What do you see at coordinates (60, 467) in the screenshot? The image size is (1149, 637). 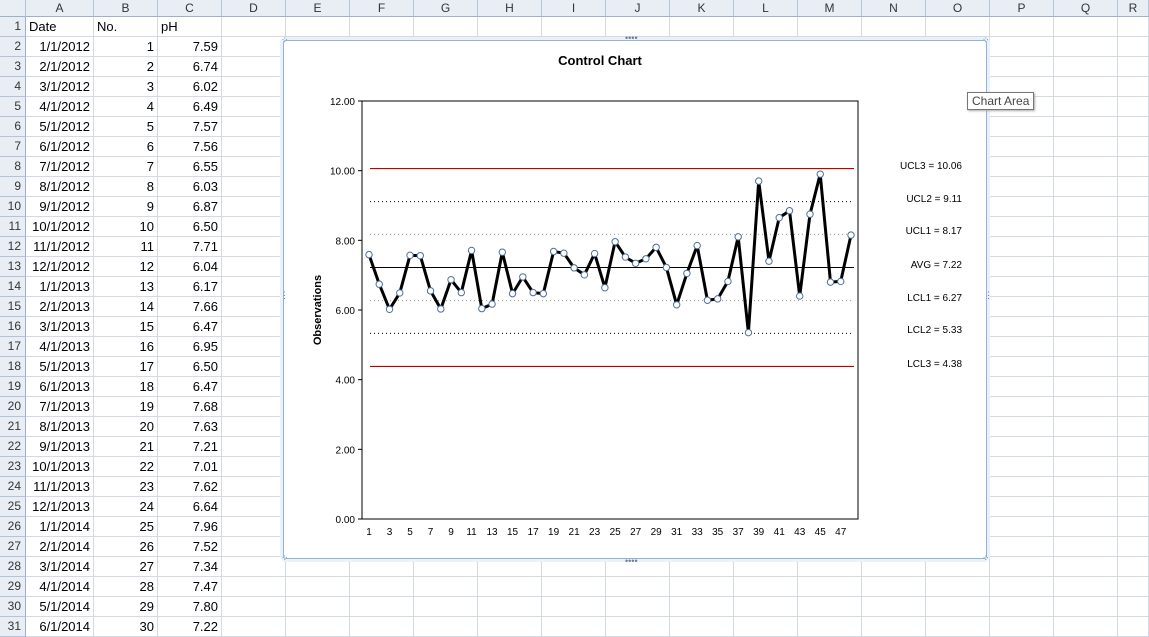 I see `cell-date: 10/1/2013` at bounding box center [60, 467].